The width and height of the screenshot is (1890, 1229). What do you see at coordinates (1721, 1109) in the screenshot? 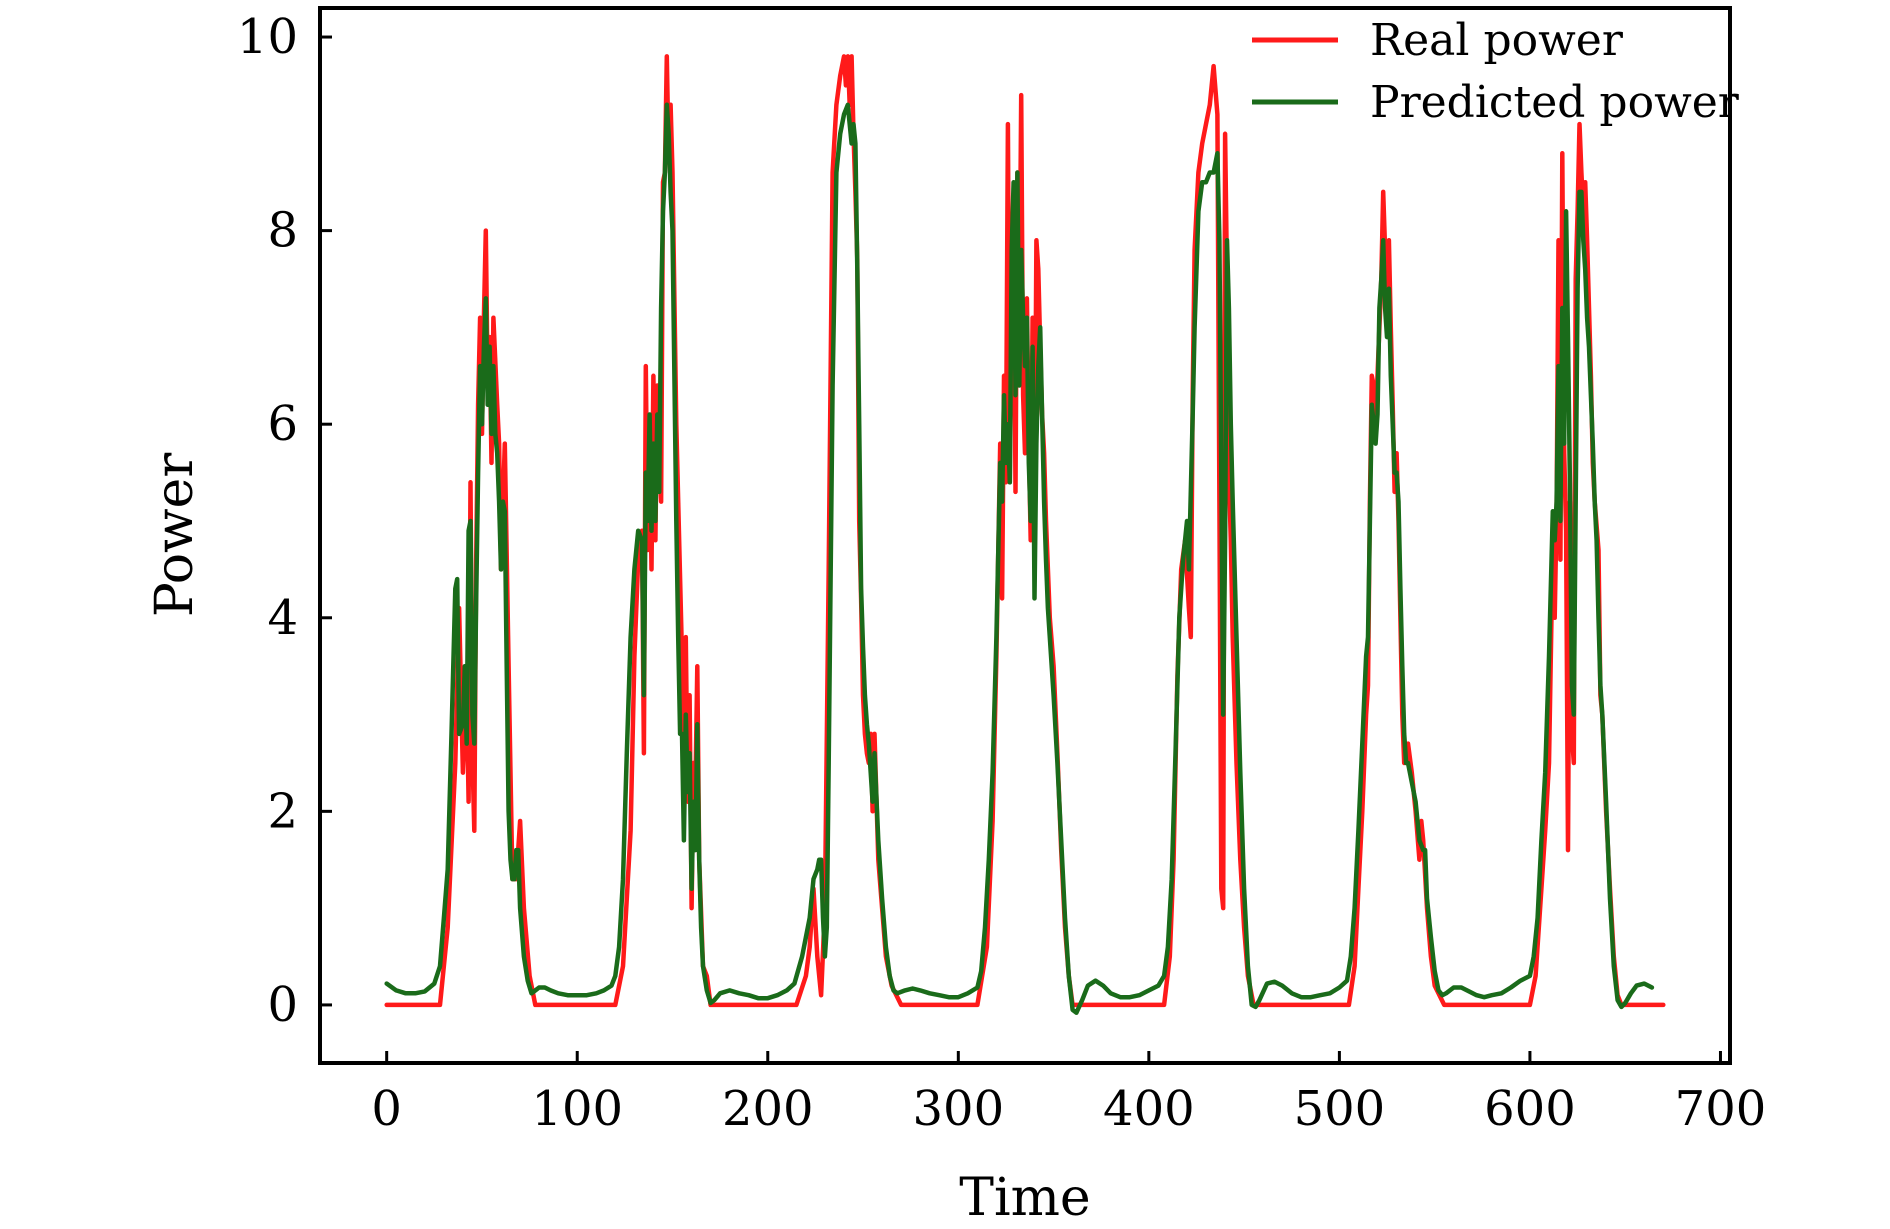
I see `x-tick-label: 700` at bounding box center [1721, 1109].